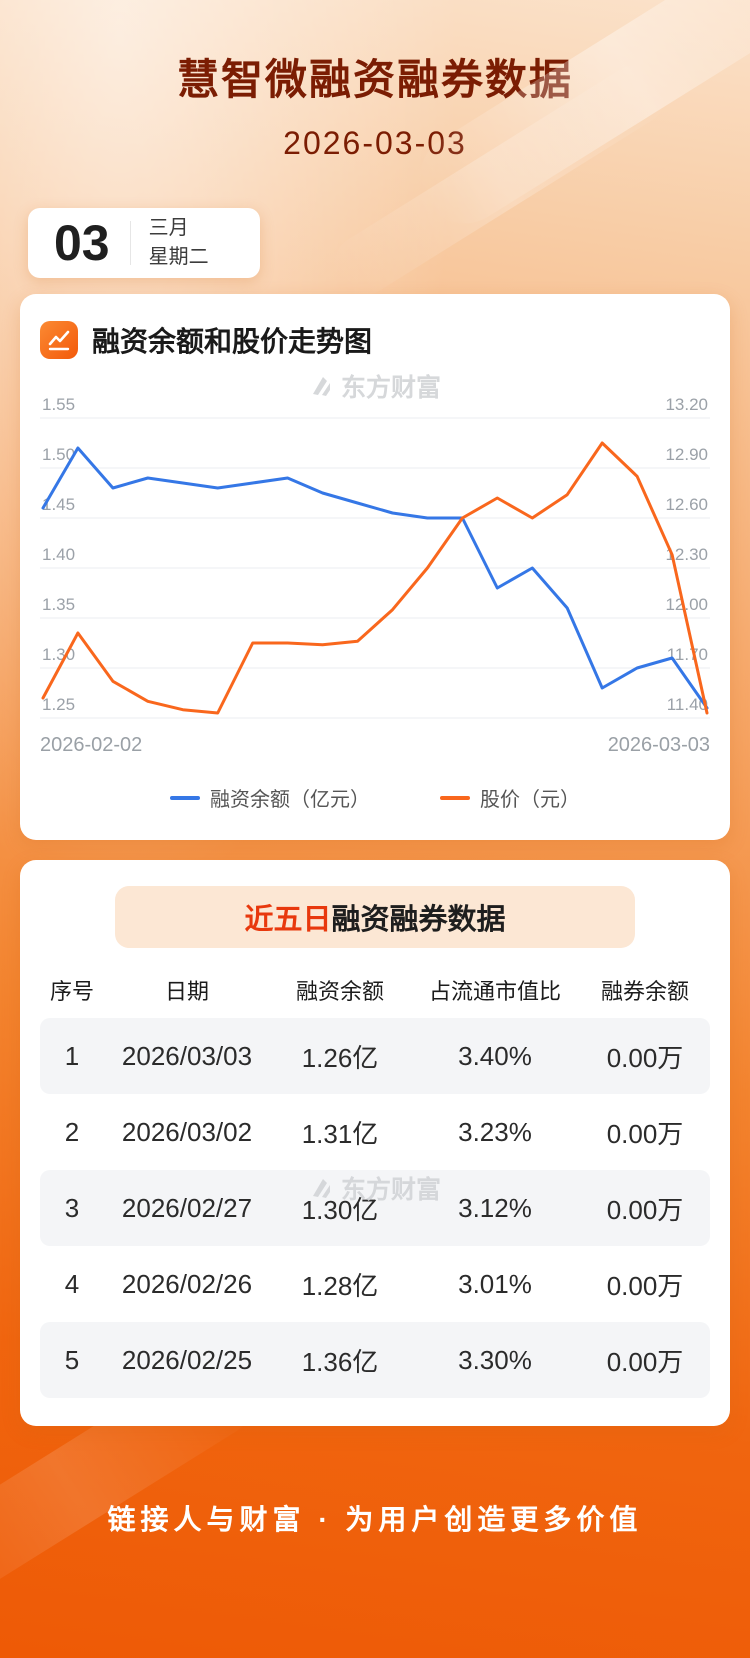  I want to click on table-row: 2 2026/03/02 1.31亿 3.23% 0.00万, so click(375, 1132).